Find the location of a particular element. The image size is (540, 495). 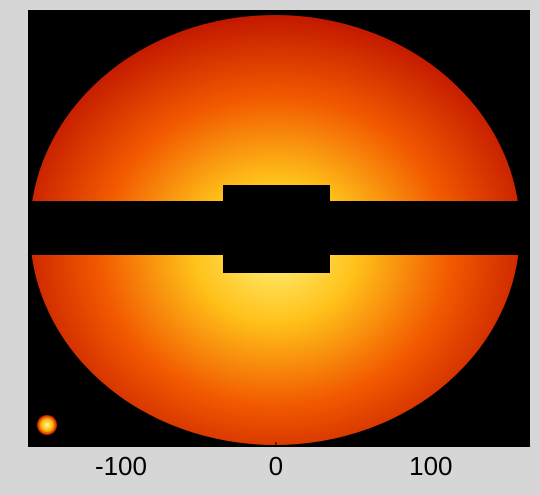

hot-spot is located at coordinates (47, 425).